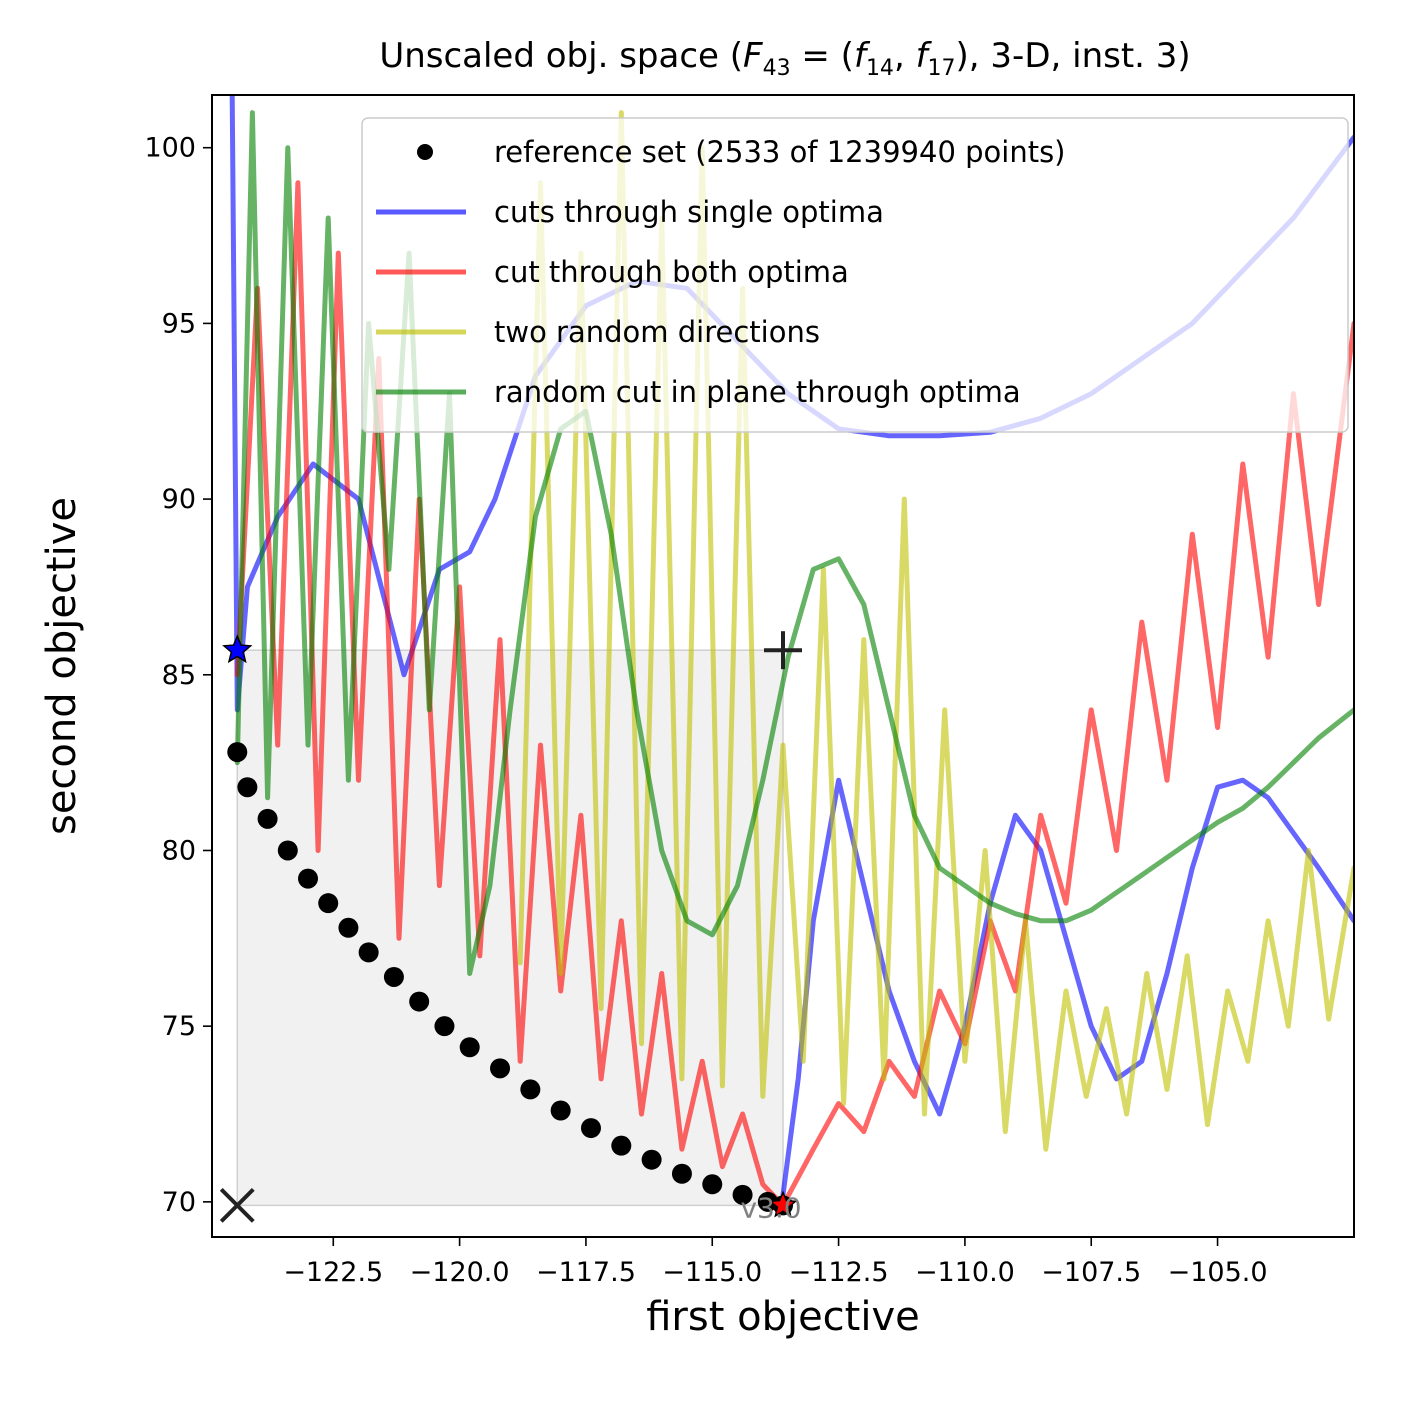  I want to click on reference-set, so click(510, 979).